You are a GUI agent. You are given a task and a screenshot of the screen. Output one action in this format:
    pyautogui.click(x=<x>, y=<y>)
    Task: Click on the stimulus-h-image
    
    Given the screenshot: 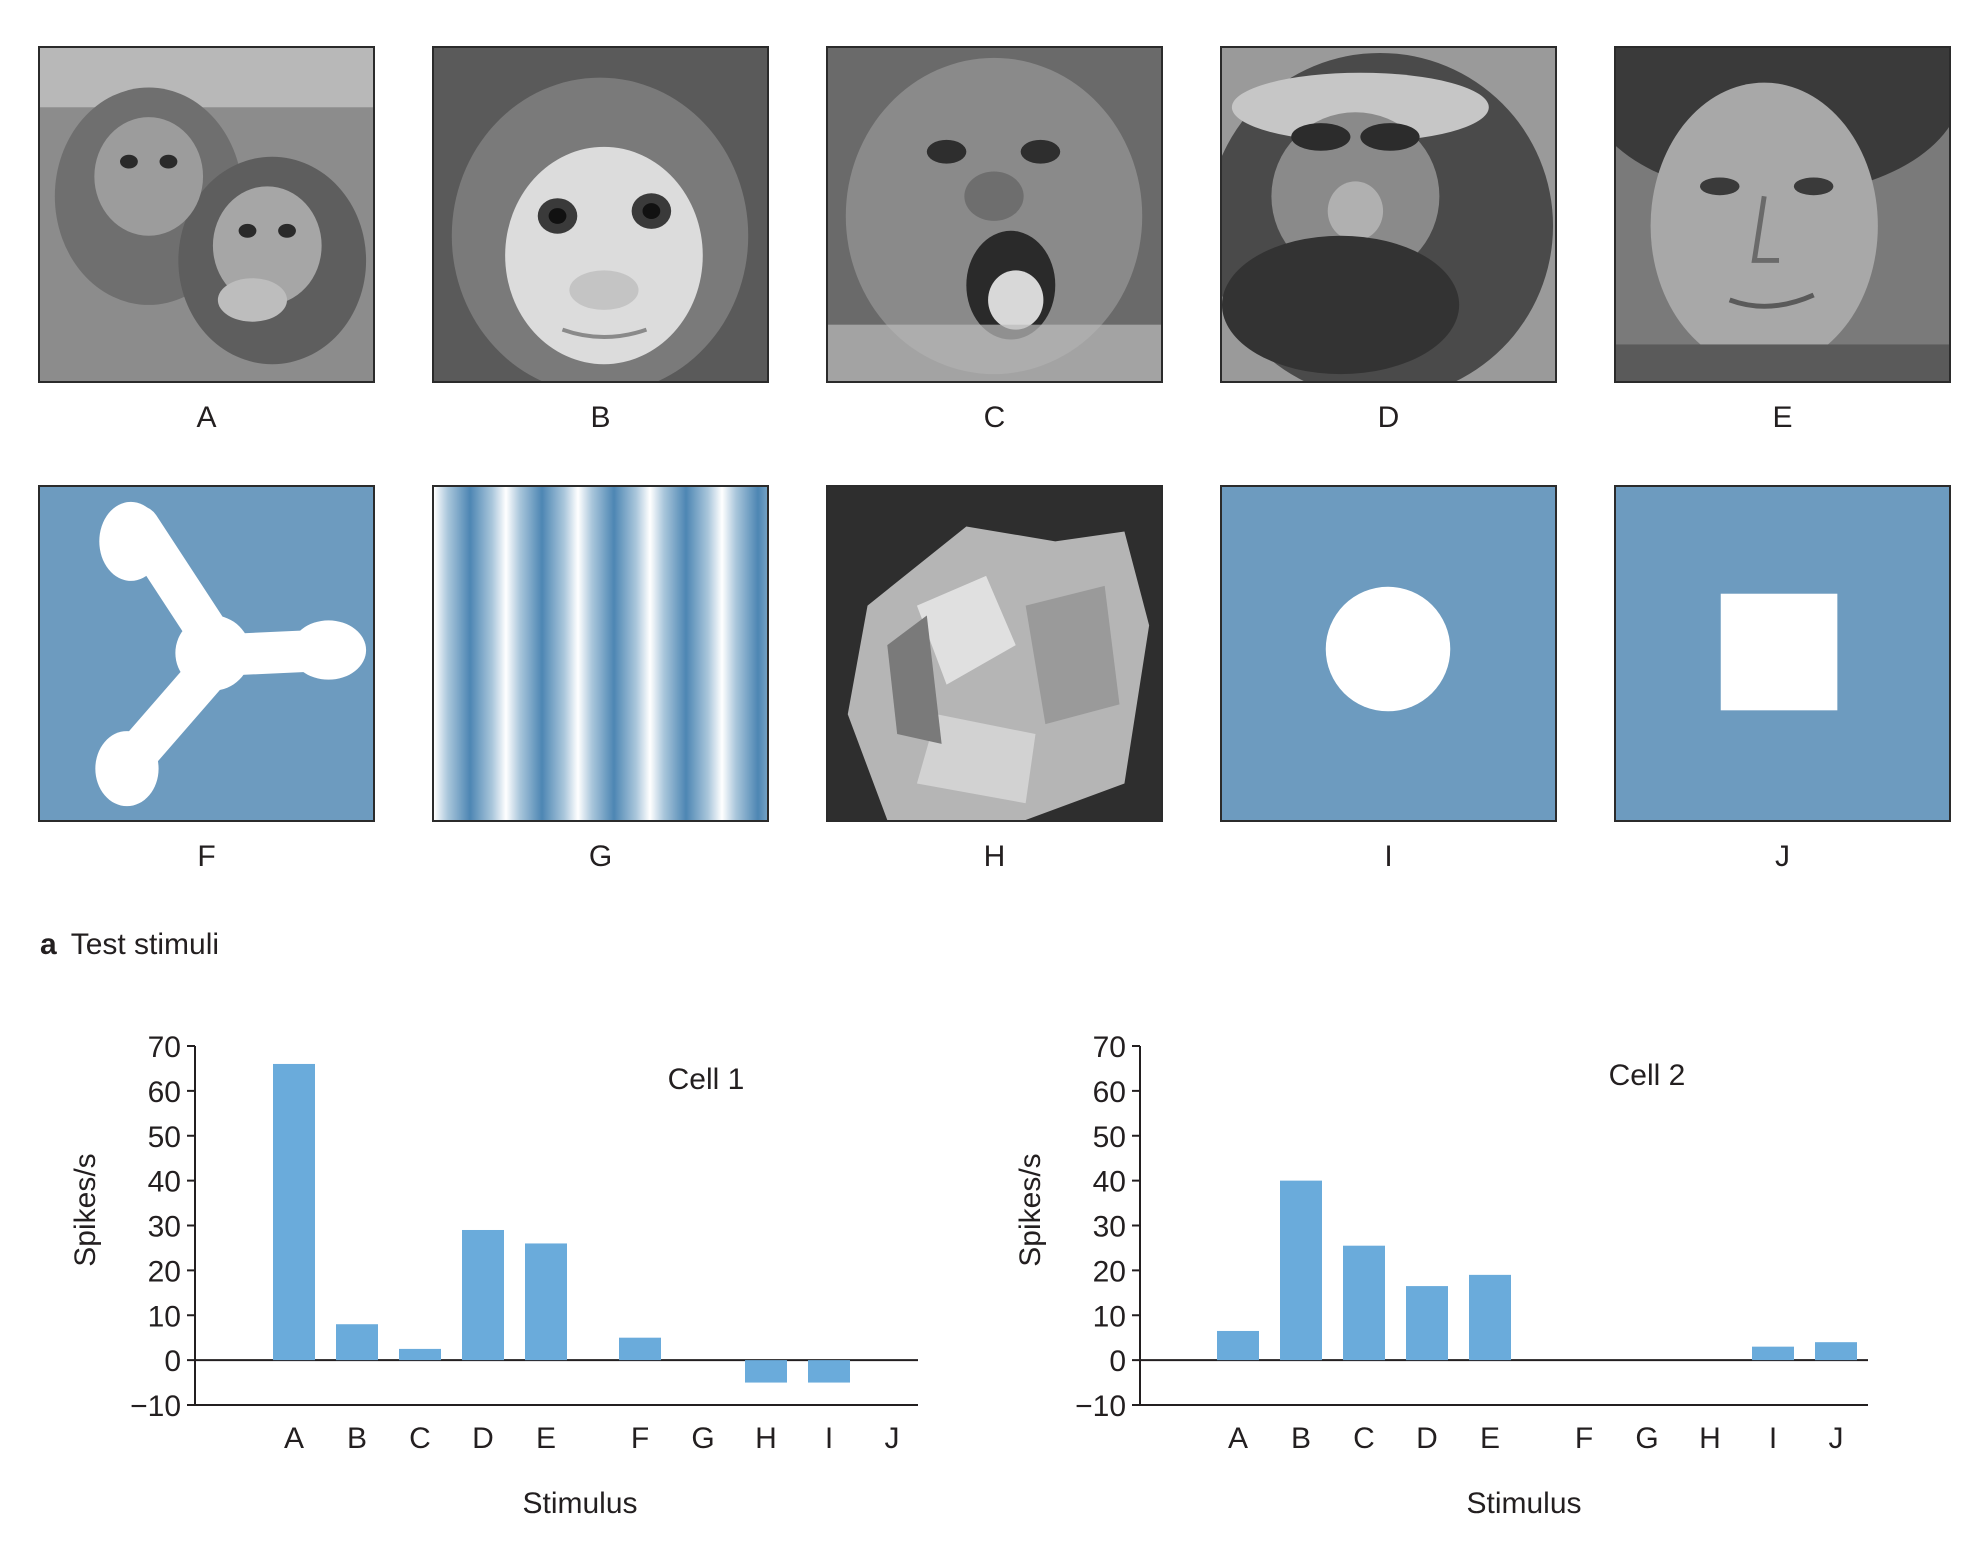 What is the action you would take?
    pyautogui.click(x=994, y=653)
    